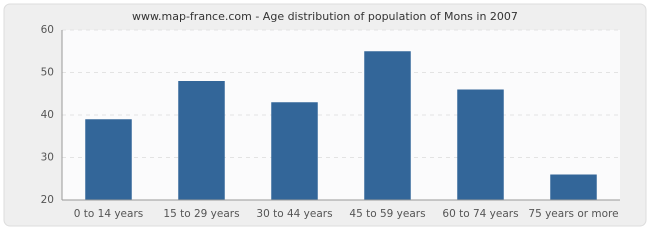 This screenshot has height=240, width=650. What do you see at coordinates (480, 214) in the screenshot?
I see `x-tick-label: 60 to 74 years` at bounding box center [480, 214].